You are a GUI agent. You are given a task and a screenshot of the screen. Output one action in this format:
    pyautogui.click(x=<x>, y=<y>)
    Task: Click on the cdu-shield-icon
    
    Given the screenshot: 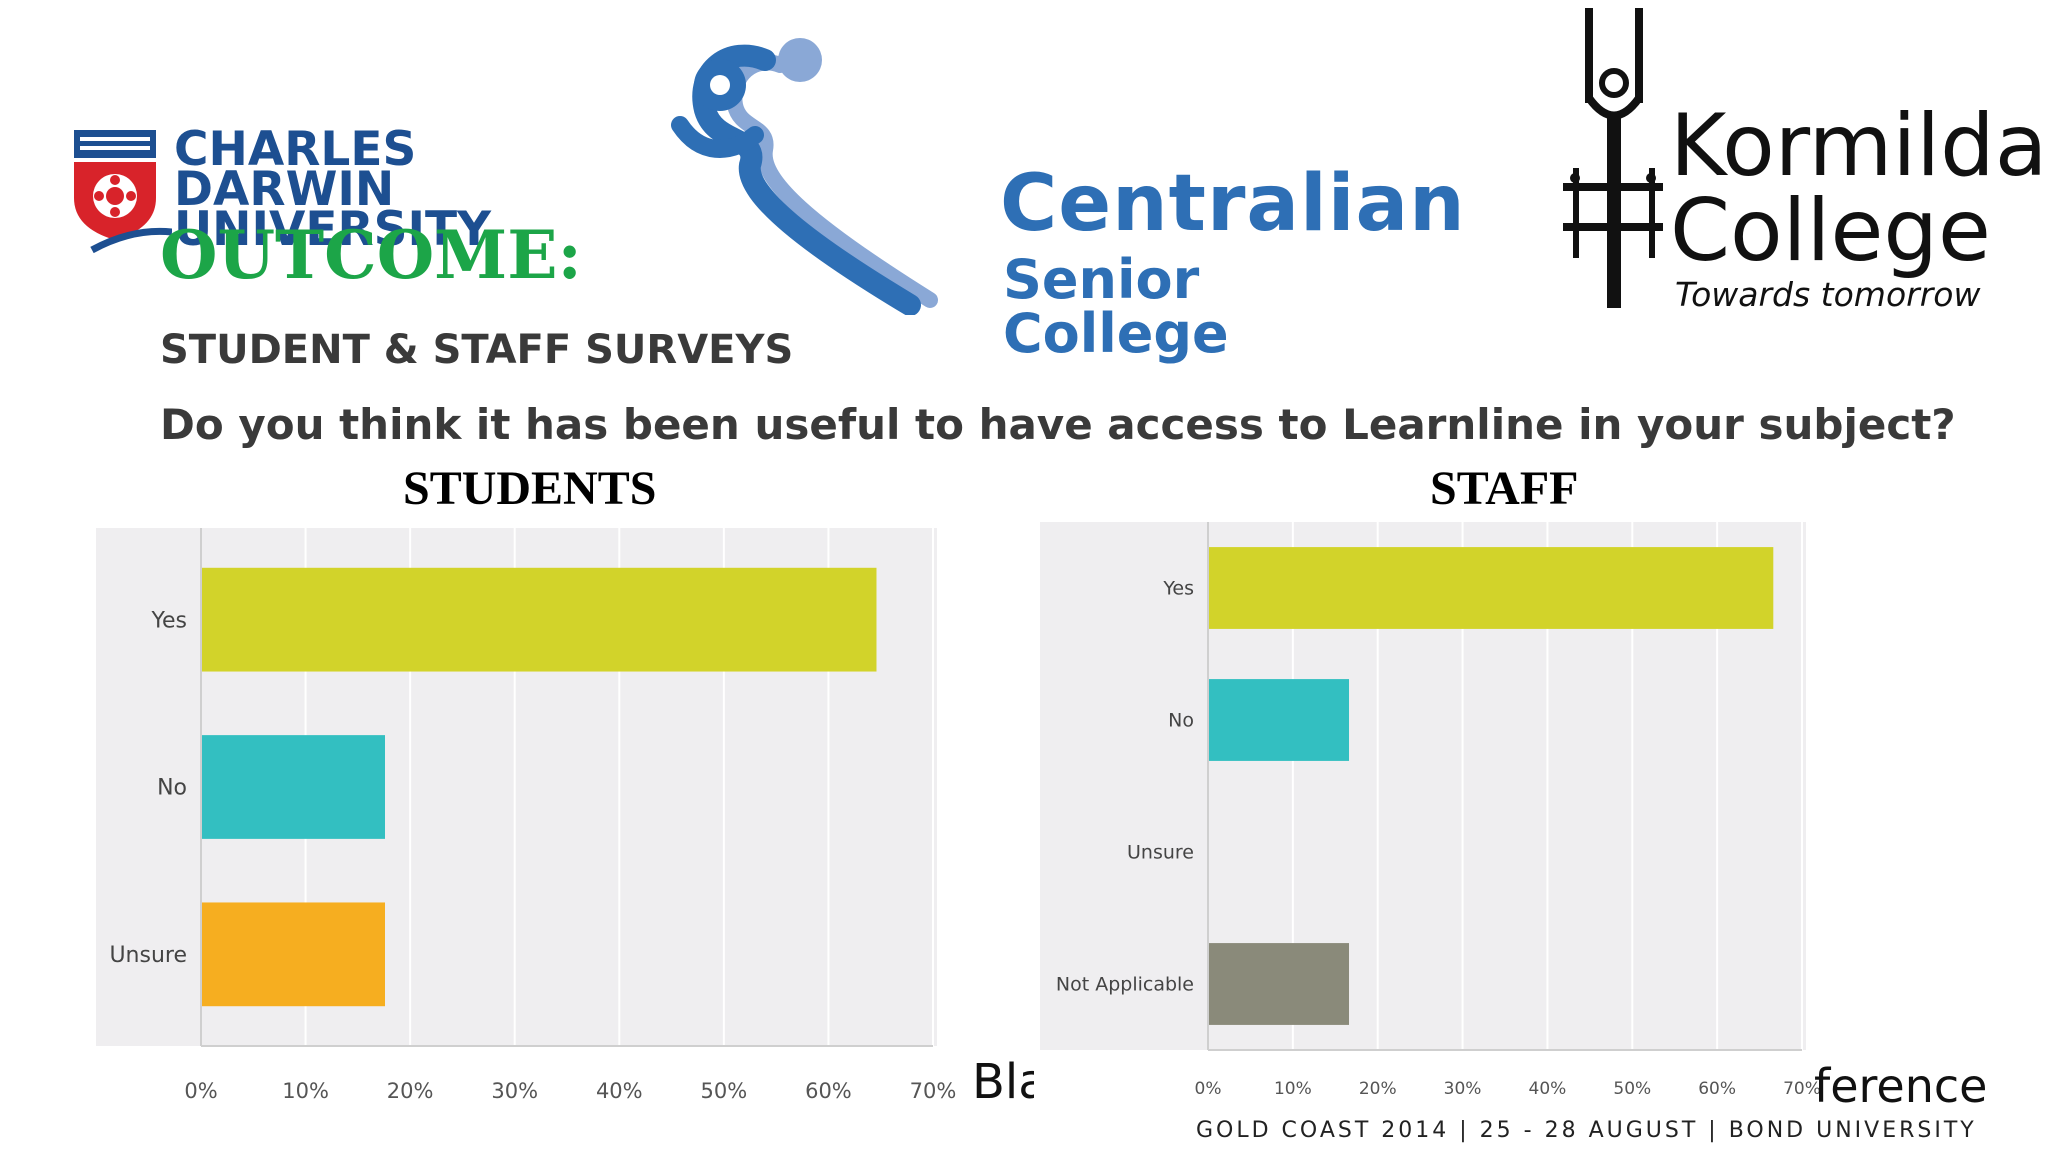 What is the action you would take?
    pyautogui.click(x=123, y=192)
    